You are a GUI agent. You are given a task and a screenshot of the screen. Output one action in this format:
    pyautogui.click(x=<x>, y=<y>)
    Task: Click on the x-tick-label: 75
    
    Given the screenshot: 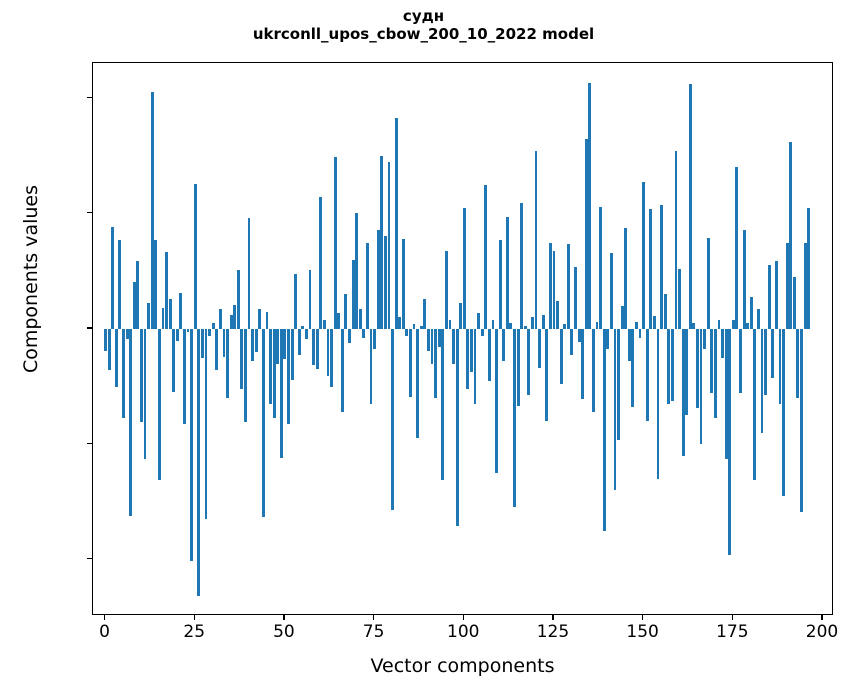 What is the action you would take?
    pyautogui.click(x=373, y=632)
    